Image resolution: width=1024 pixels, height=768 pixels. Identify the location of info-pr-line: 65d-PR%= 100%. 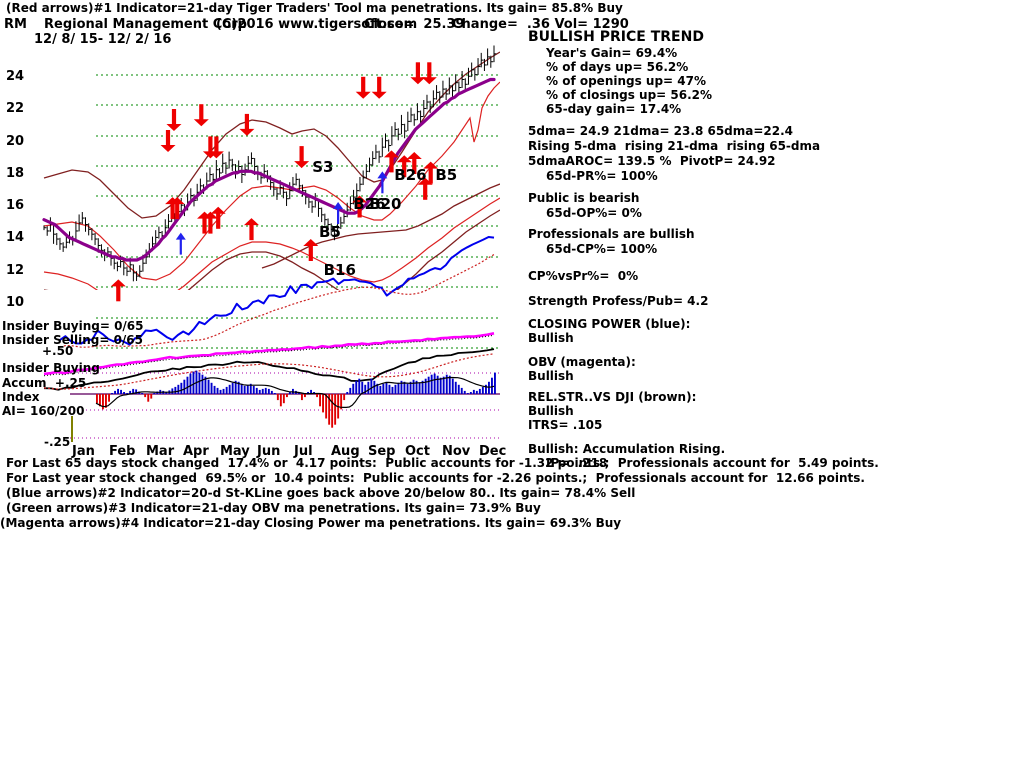
(602, 176).